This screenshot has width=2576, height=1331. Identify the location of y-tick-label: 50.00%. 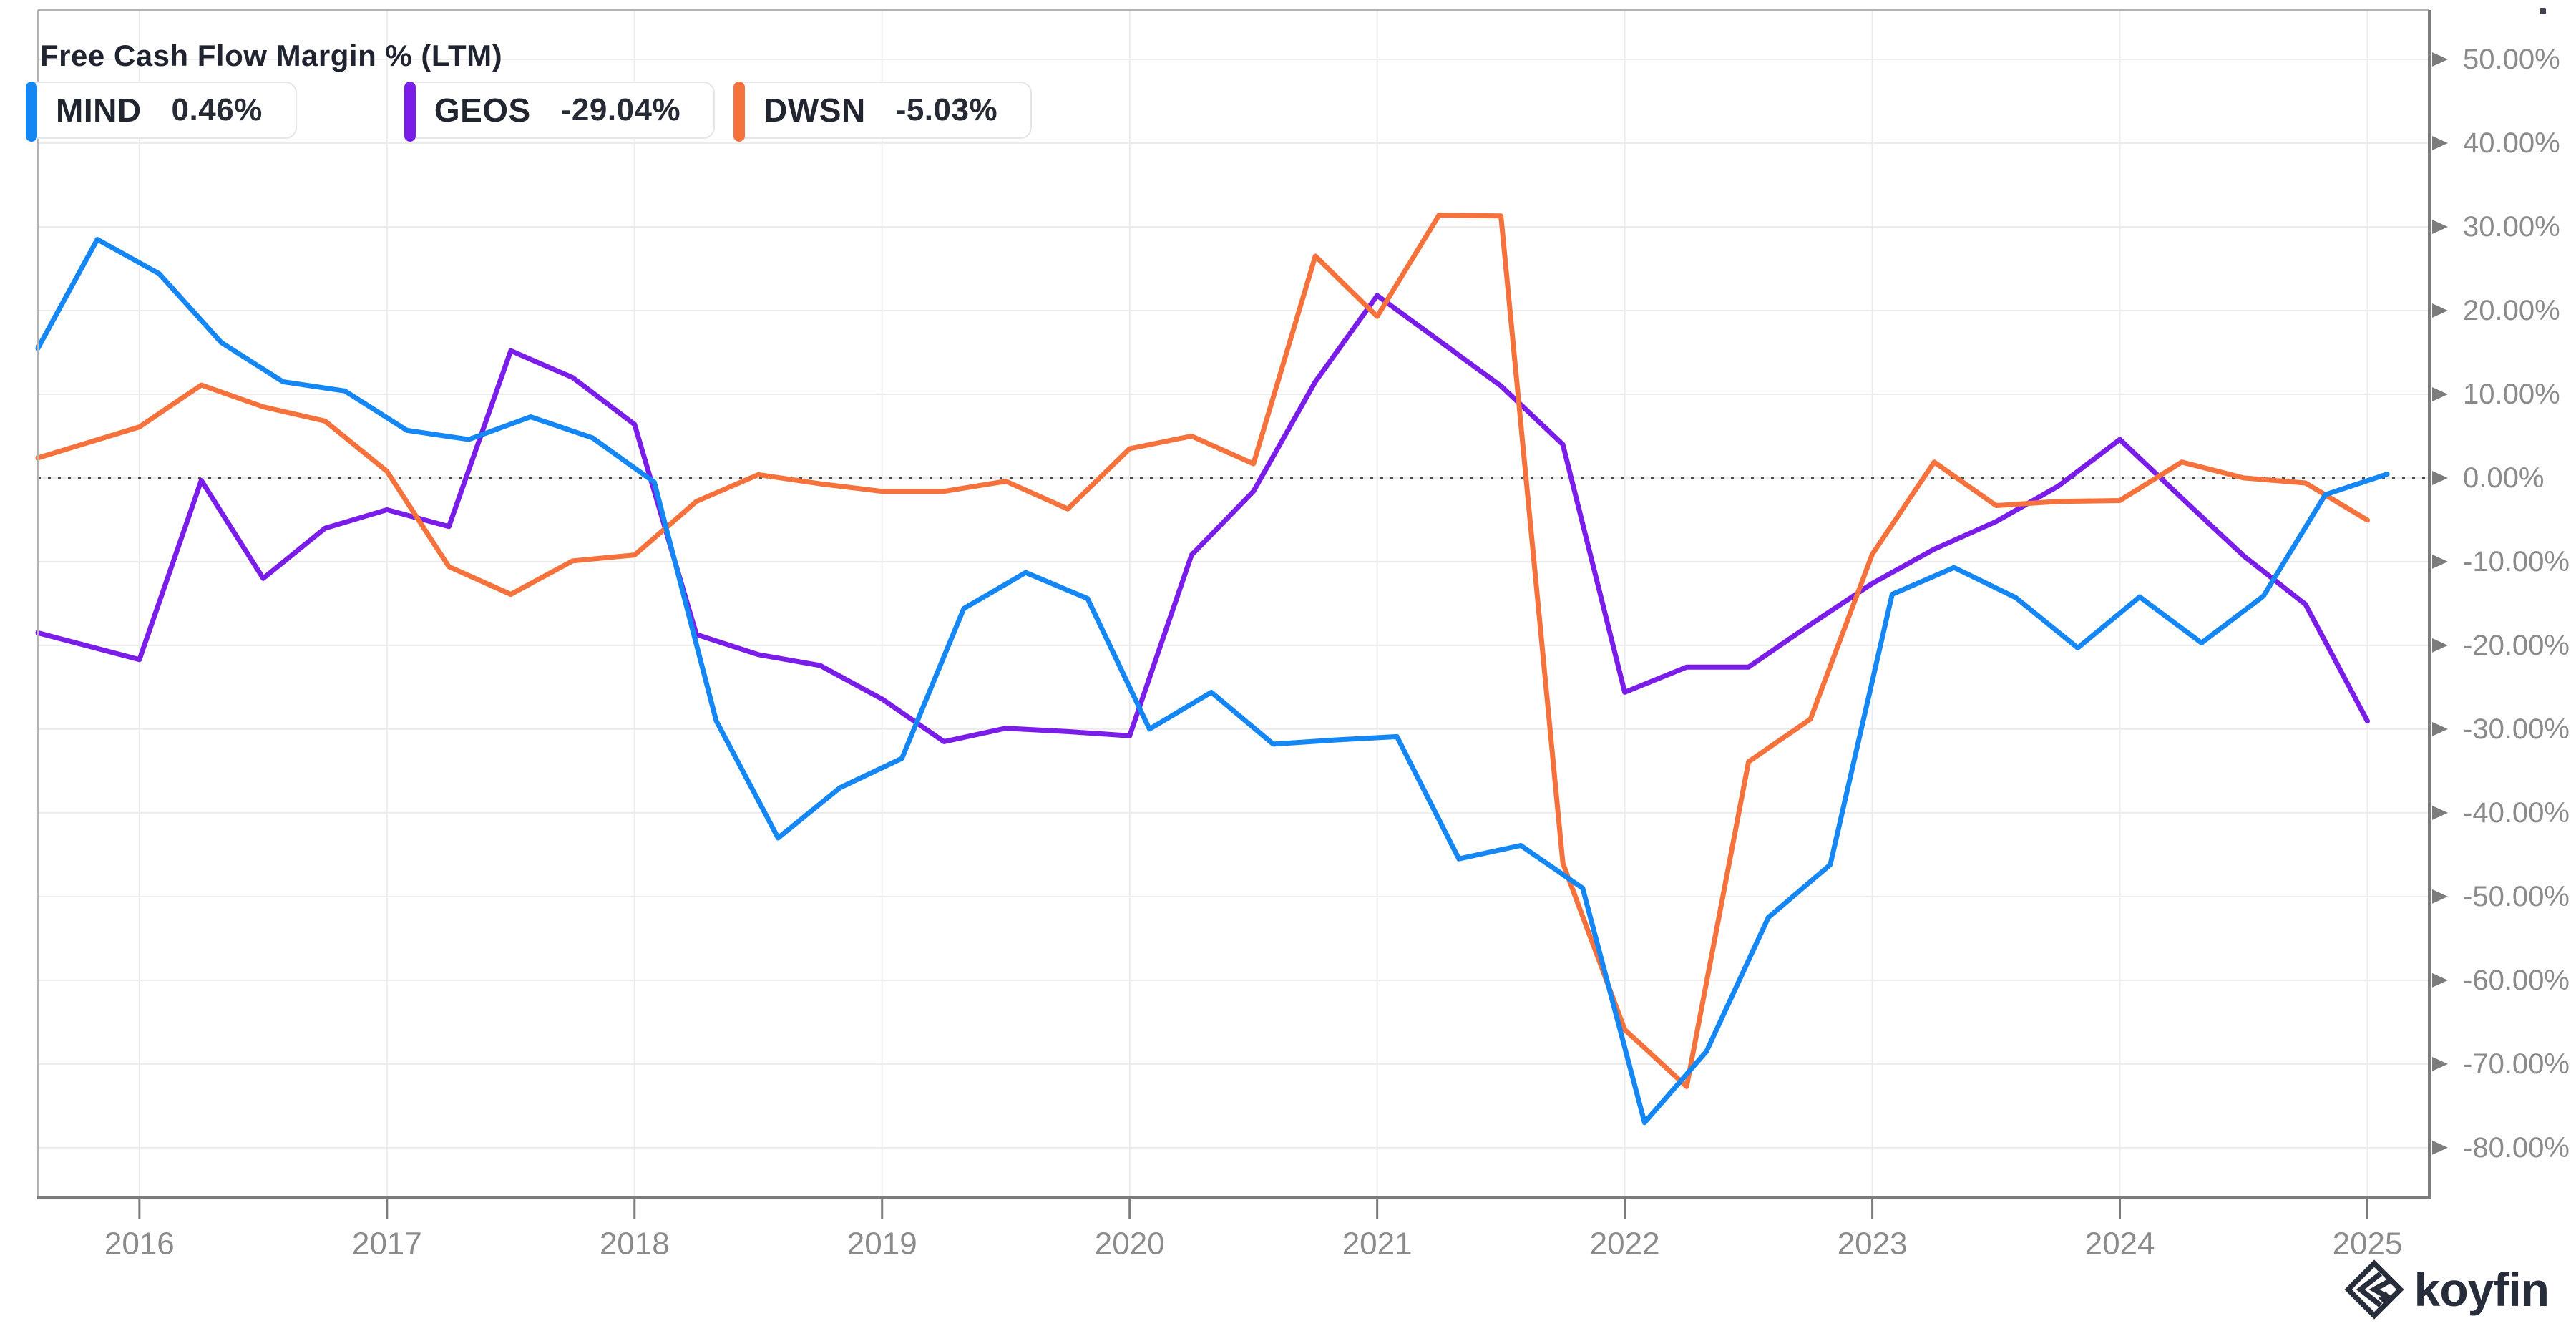
(2511, 59).